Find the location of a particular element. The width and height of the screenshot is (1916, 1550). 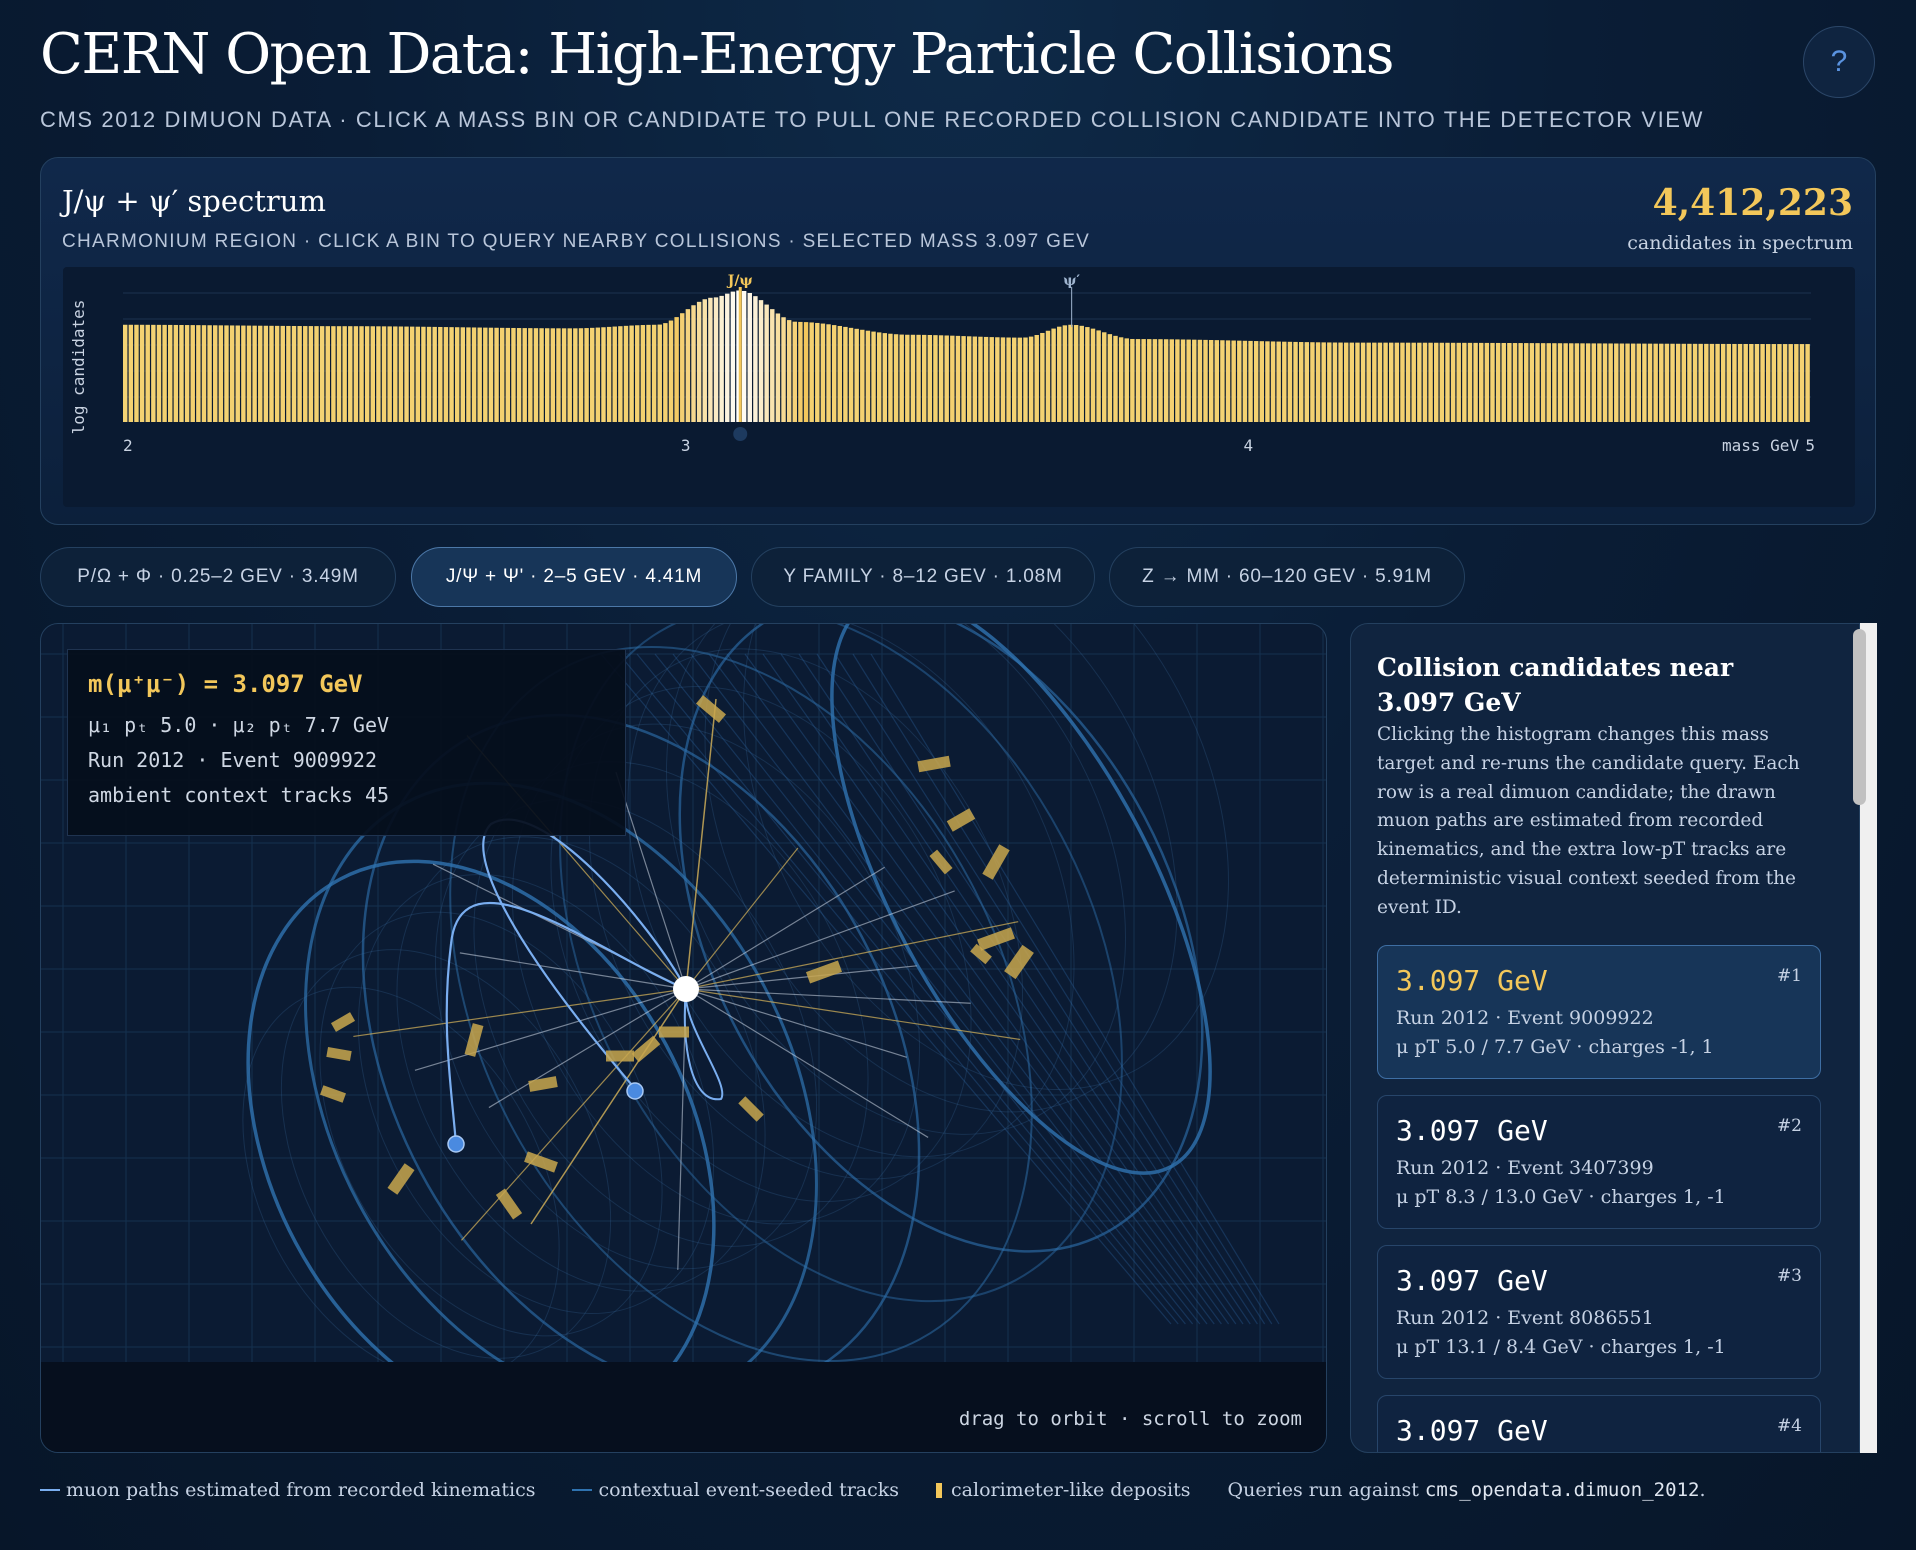

mass-histogram: log candidates J/ψ ψ′ 2 3 4 5 mass GeV is located at coordinates (959, 387).